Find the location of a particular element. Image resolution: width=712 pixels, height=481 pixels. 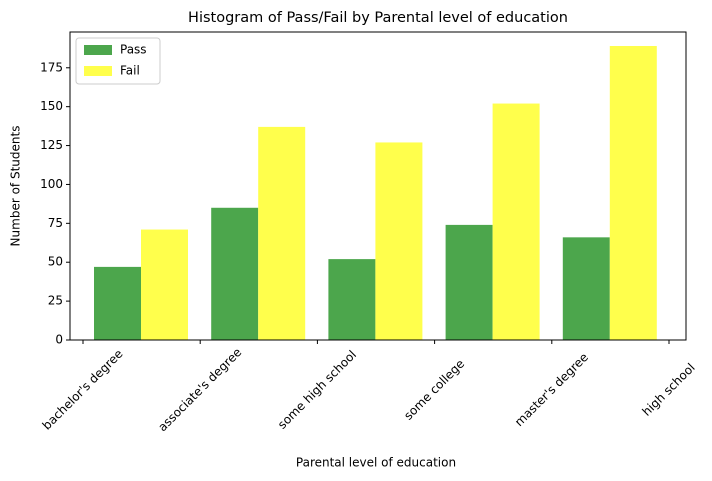

y-tick-label: 175 is located at coordinates (51, 67).